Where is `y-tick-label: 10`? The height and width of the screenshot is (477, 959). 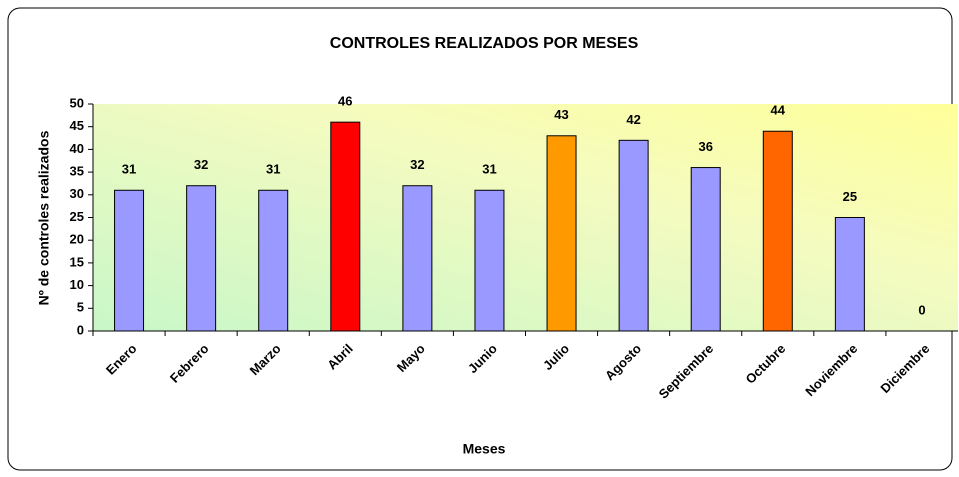
y-tick-label: 10 is located at coordinates (77, 284).